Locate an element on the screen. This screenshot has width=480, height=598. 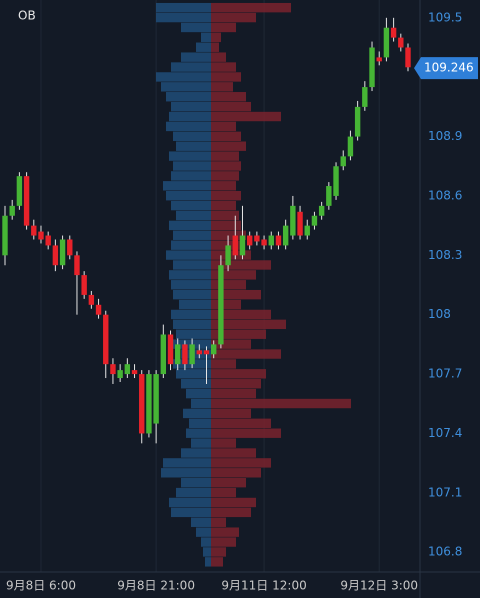
x-tick-label: 9月8日 21:00 is located at coordinates (156, 586).